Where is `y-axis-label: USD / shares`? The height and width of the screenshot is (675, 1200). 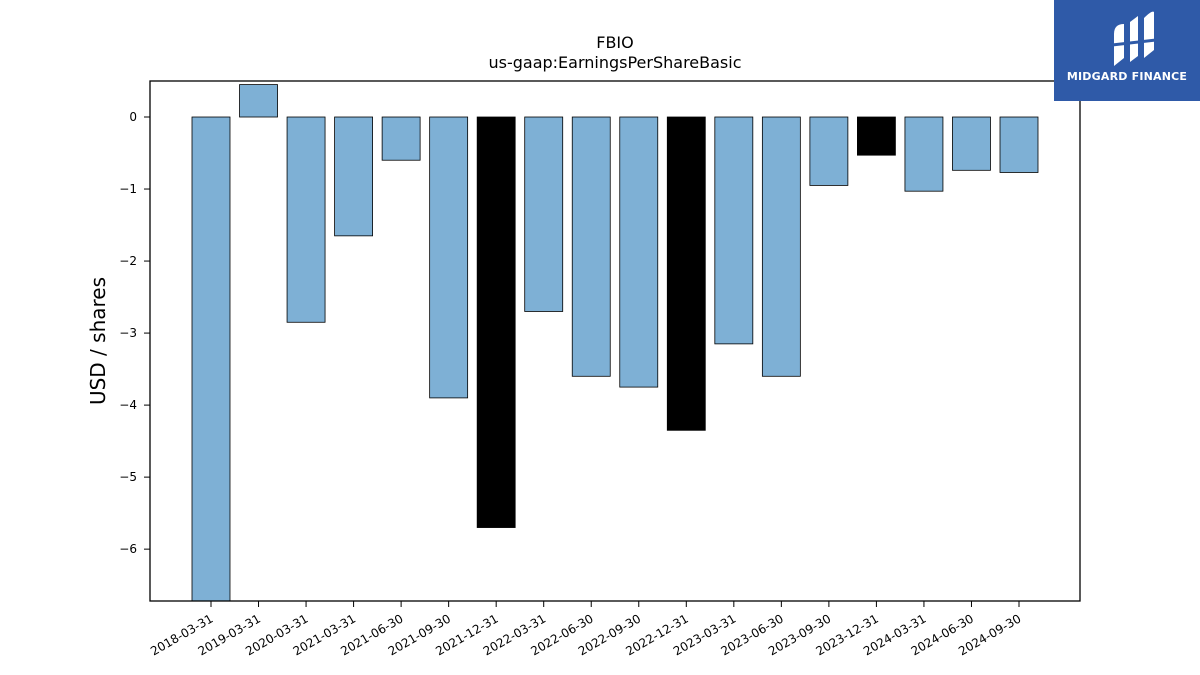 y-axis-label: USD / shares is located at coordinates (98, 341).